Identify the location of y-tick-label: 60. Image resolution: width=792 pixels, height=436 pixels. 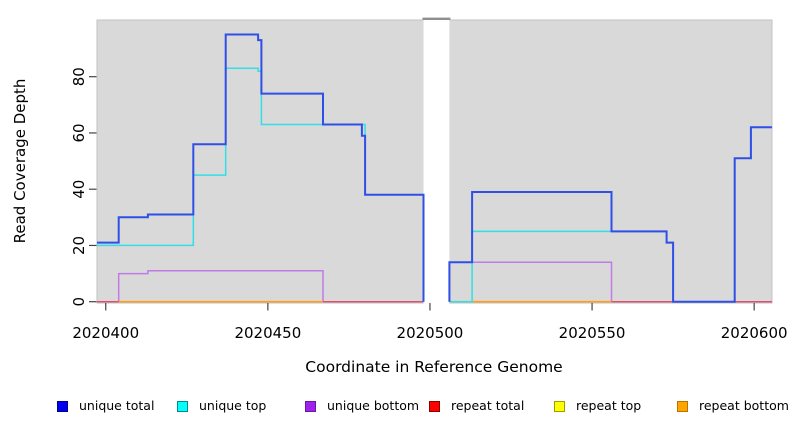
(79, 132).